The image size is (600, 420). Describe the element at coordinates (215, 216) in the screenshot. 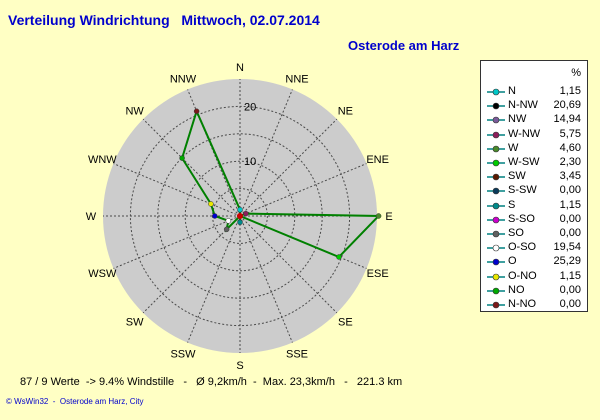

I see `point-w` at that location.